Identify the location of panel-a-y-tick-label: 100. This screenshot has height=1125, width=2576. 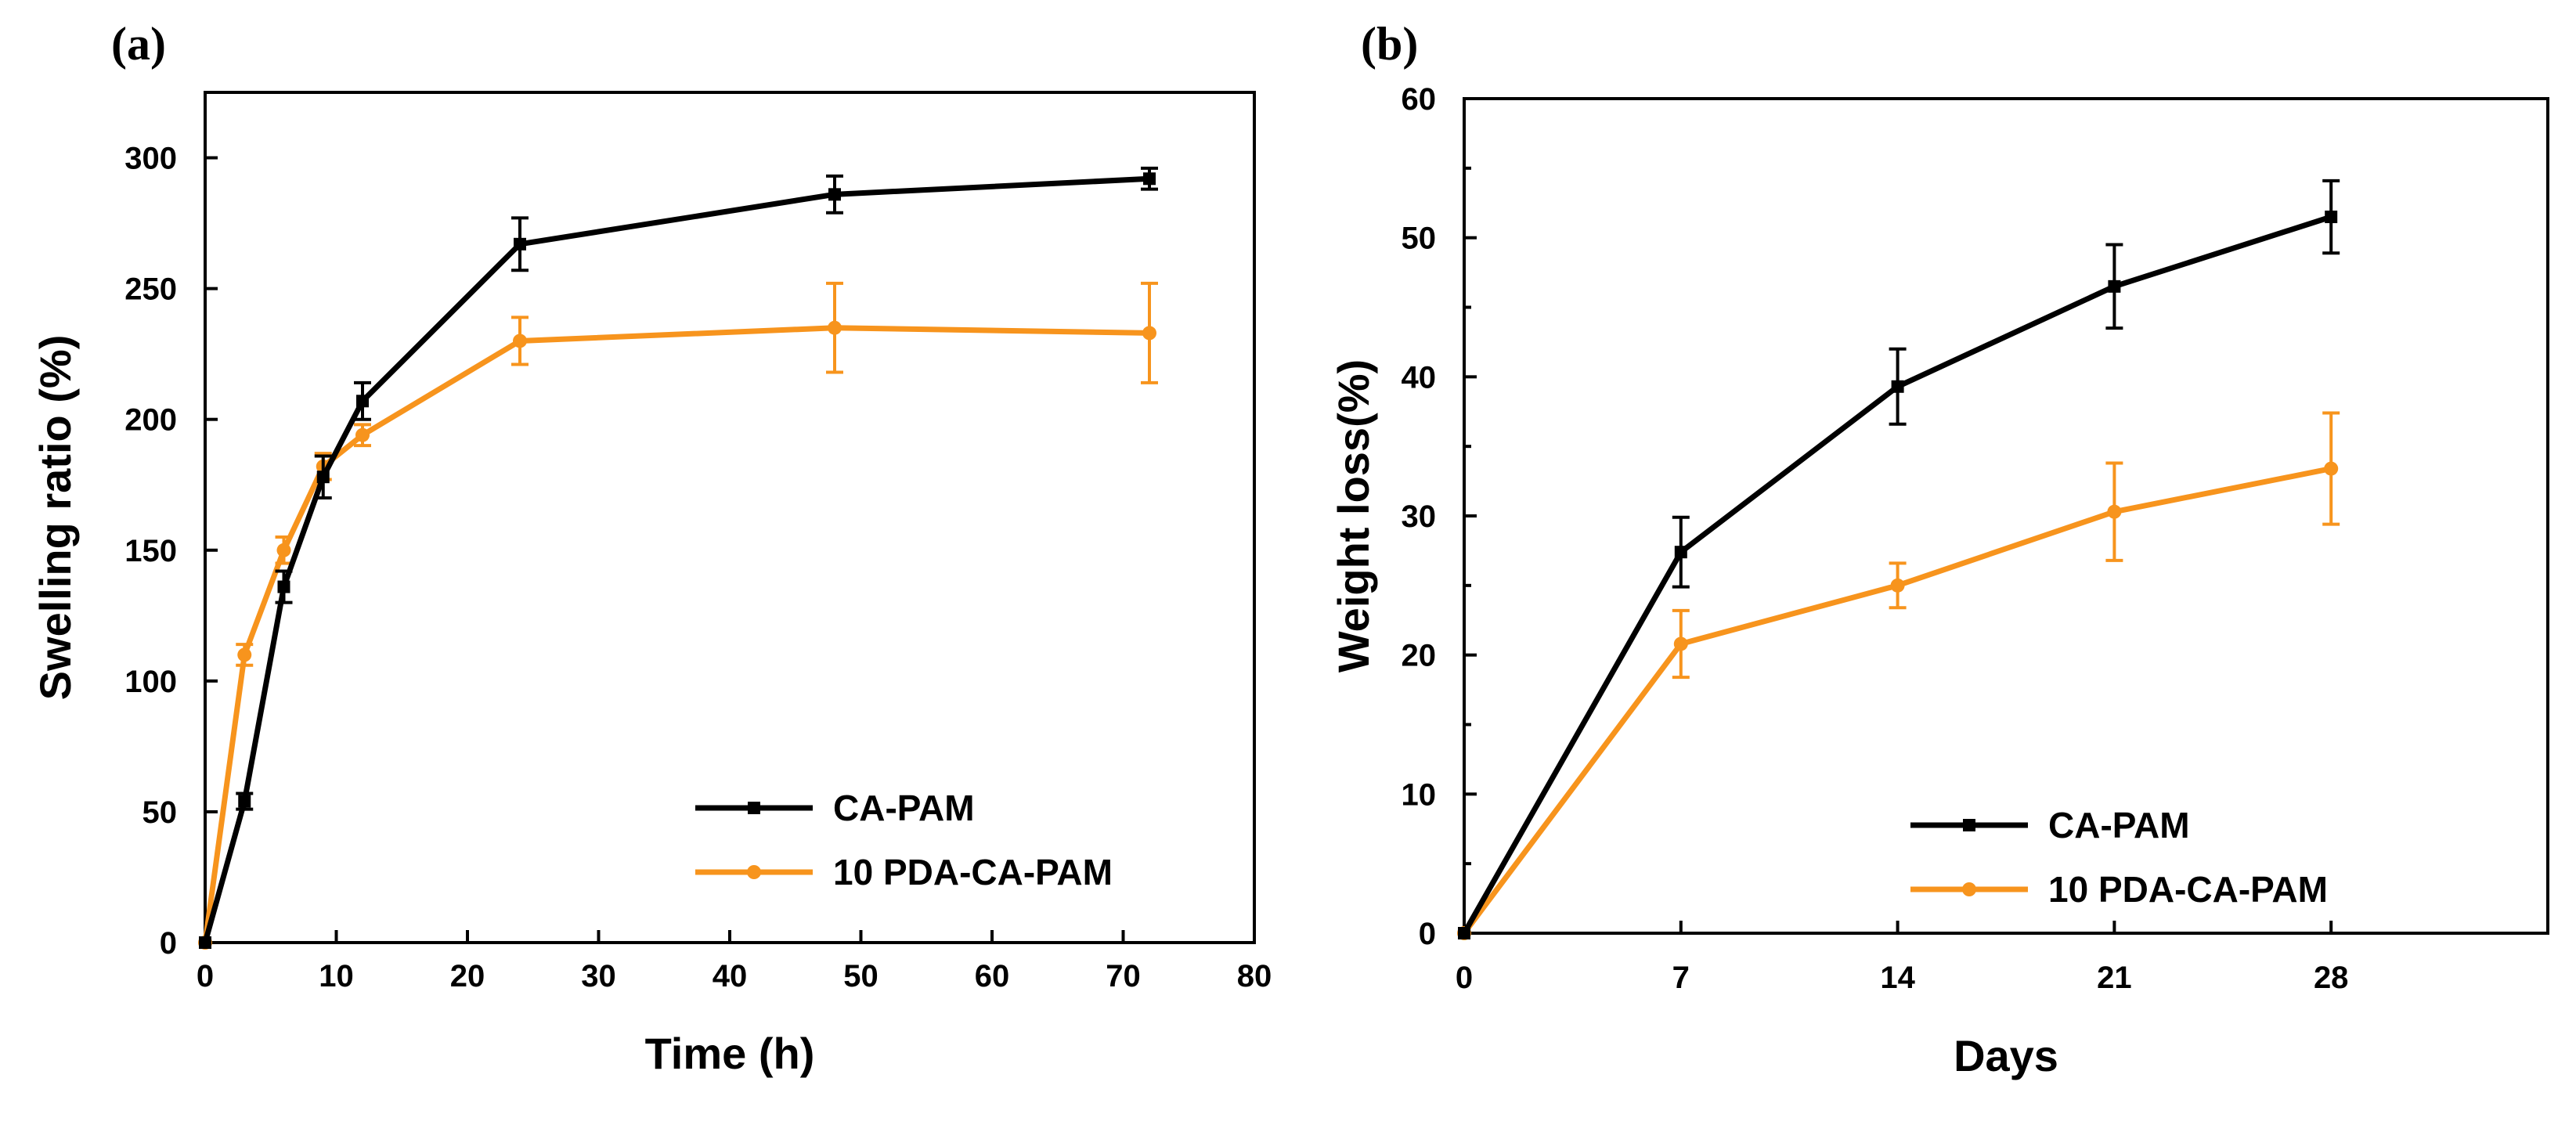
(150, 682).